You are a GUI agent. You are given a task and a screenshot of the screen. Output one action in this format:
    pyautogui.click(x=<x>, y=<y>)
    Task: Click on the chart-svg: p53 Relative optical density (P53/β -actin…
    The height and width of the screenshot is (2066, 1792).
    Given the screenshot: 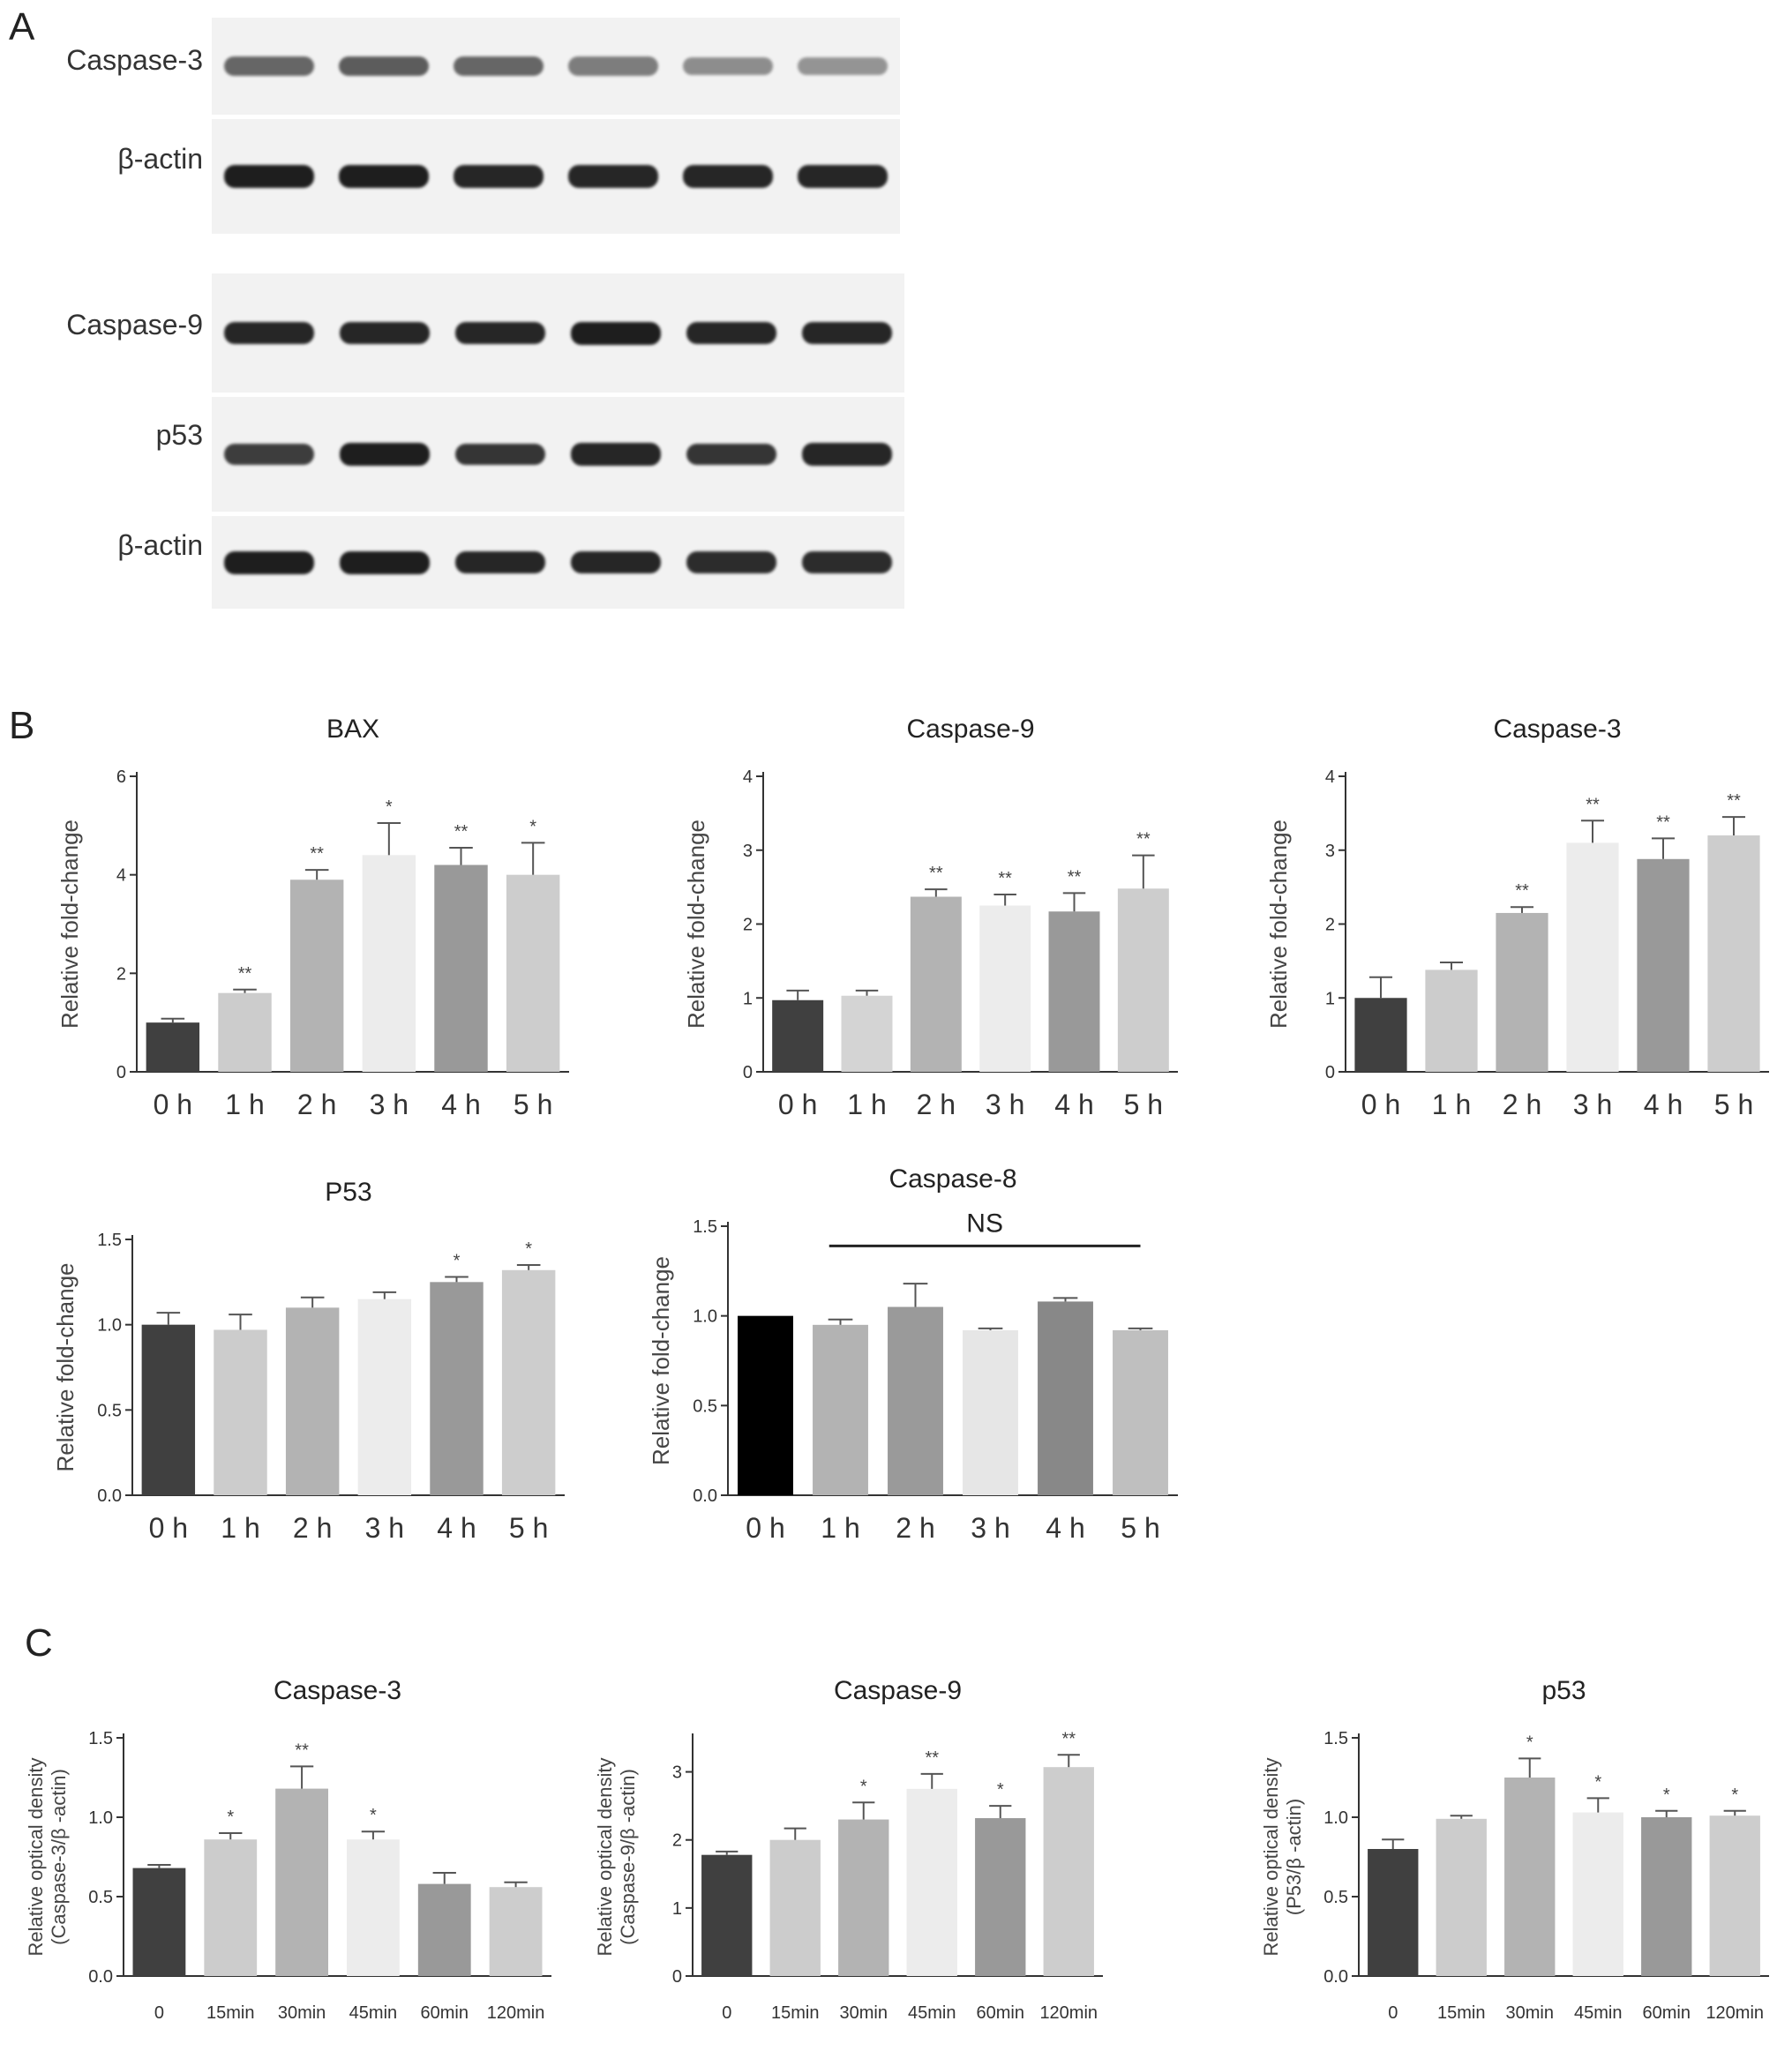 What is the action you would take?
    pyautogui.click(x=1514, y=1849)
    